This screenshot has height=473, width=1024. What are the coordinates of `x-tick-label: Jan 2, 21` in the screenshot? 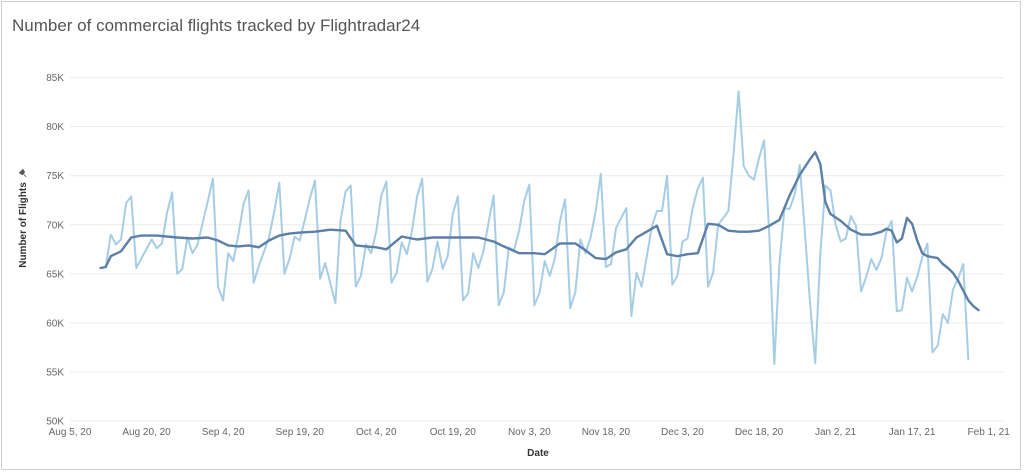 It's located at (836, 432).